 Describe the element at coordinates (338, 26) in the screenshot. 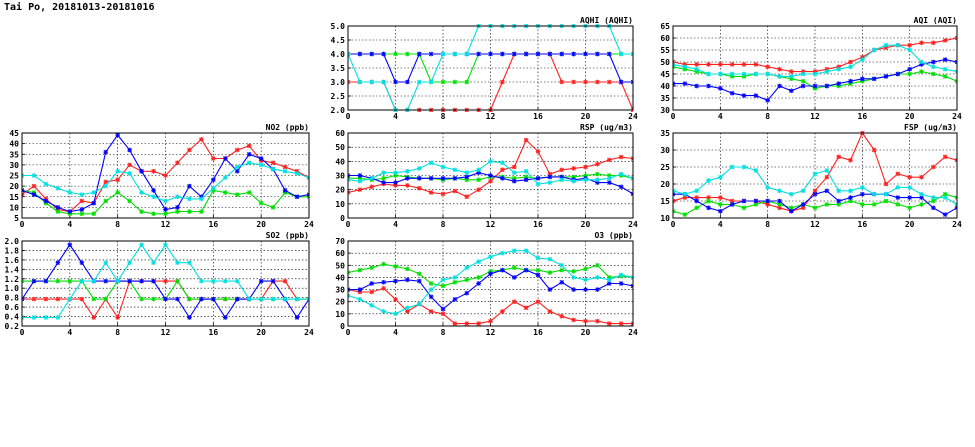

I see `y-tick-label: 5.0` at that location.